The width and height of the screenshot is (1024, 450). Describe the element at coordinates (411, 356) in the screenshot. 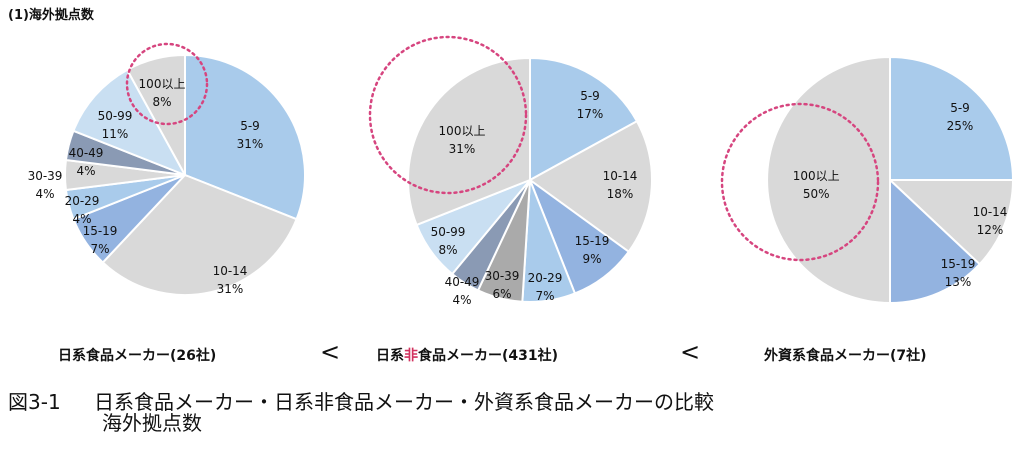

I see `pie-title-emphasis: 非` at that location.